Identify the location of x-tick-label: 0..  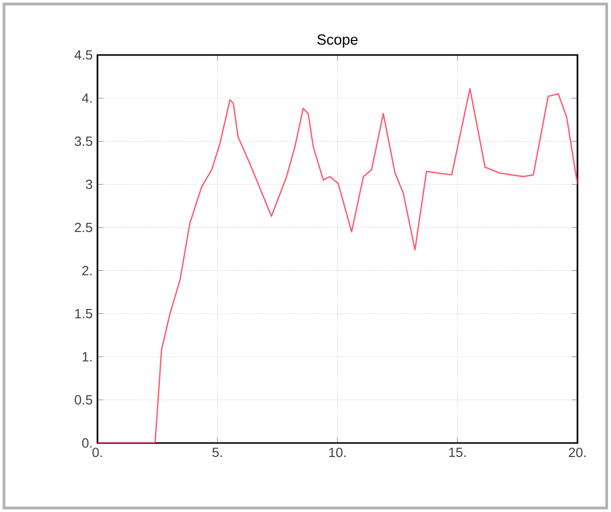
(97, 453).